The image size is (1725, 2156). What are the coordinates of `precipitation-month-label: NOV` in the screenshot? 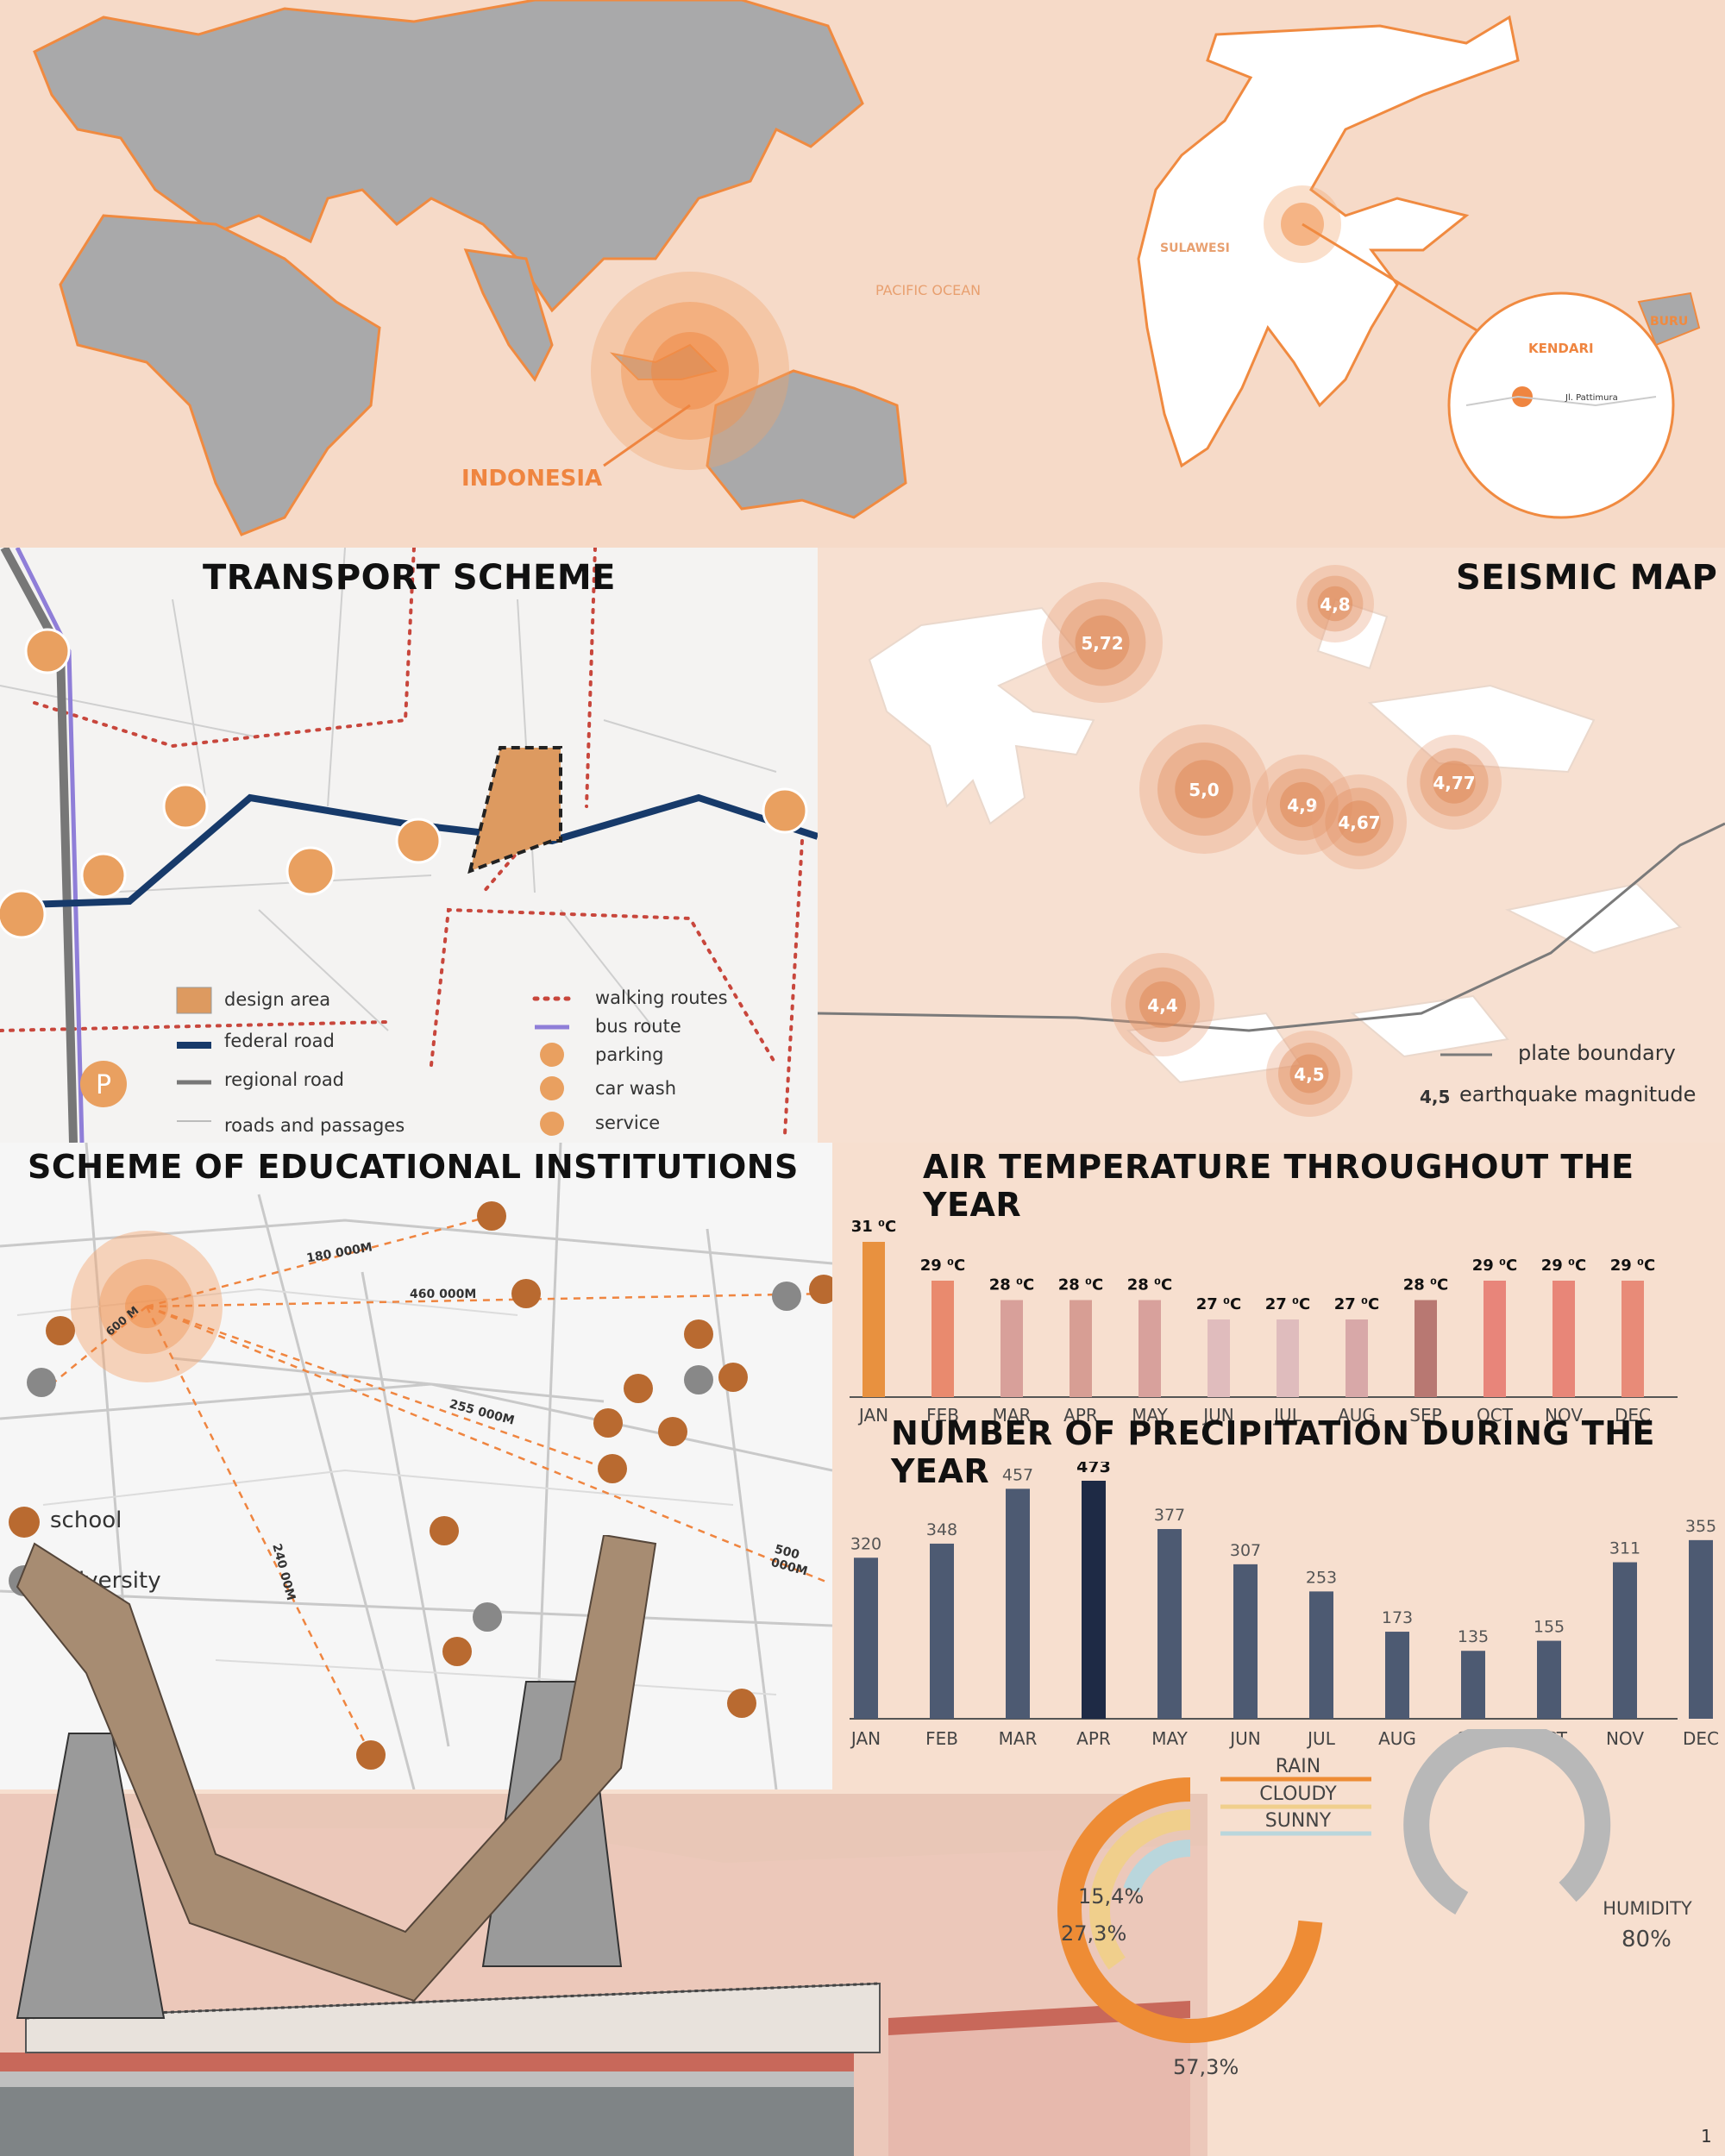 It's located at (1625, 1738).